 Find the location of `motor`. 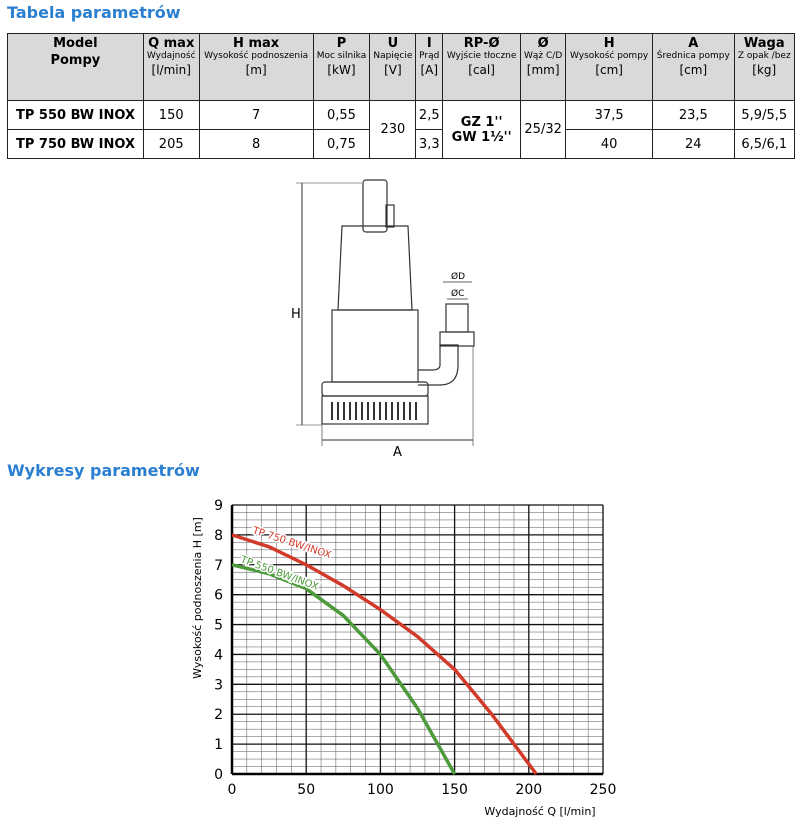

motor is located at coordinates (375, 268).